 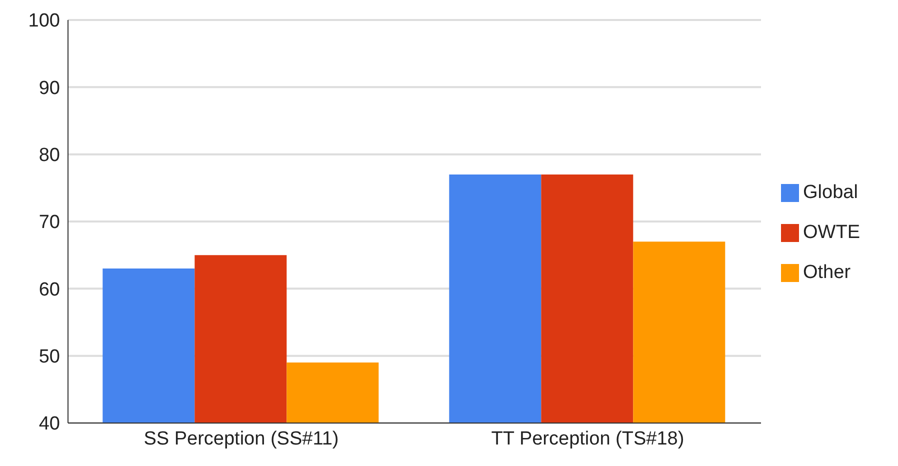 What do you see at coordinates (49, 357) in the screenshot?
I see `y-tick-label: 50` at bounding box center [49, 357].